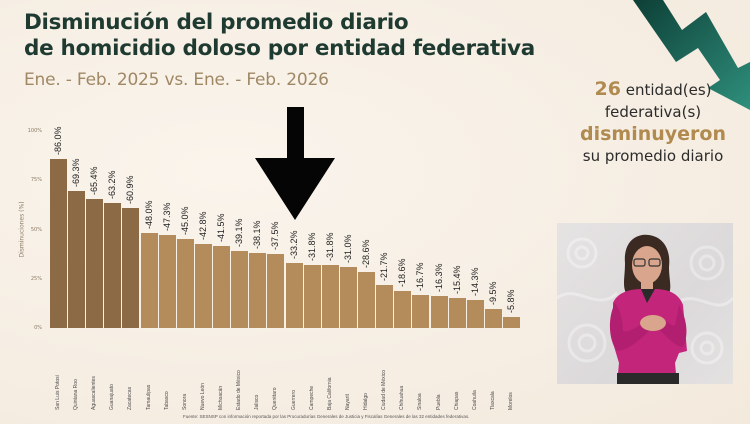  What do you see at coordinates (202, 396) in the screenshot?
I see `x-axis-label: Nuevo León` at bounding box center [202, 396].